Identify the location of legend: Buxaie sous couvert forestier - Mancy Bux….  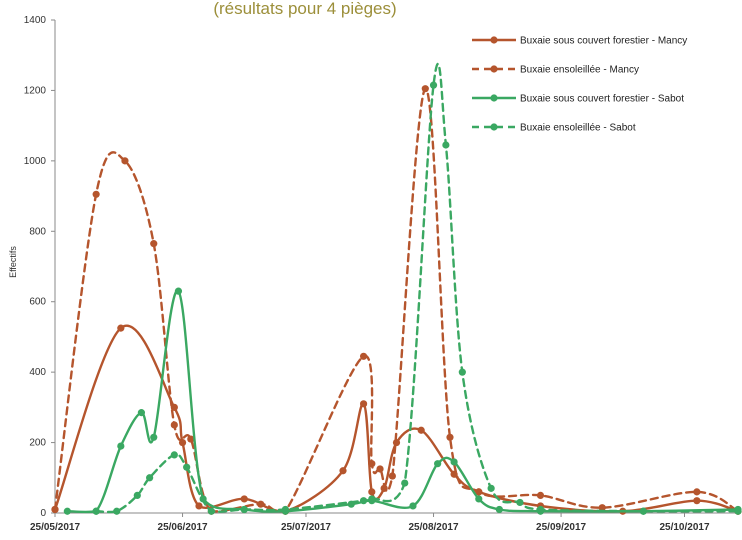
(579, 85).